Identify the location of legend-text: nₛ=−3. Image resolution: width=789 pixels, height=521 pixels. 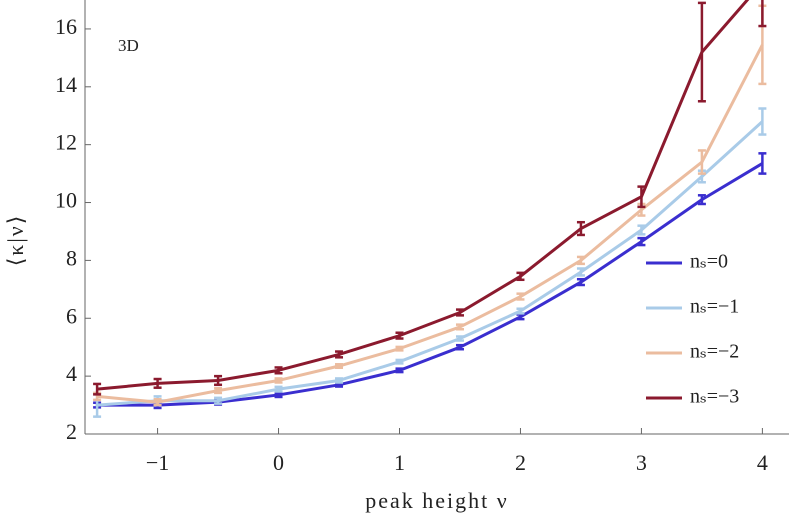
(714, 397).